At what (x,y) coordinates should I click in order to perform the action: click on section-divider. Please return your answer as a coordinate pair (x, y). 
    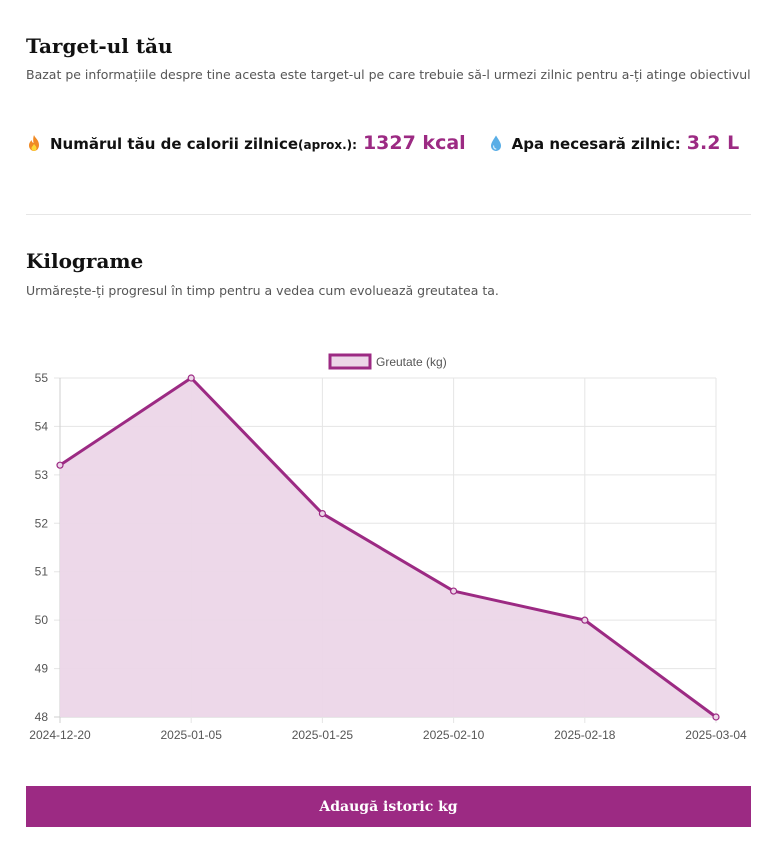
    Looking at the image, I should click on (388, 214).